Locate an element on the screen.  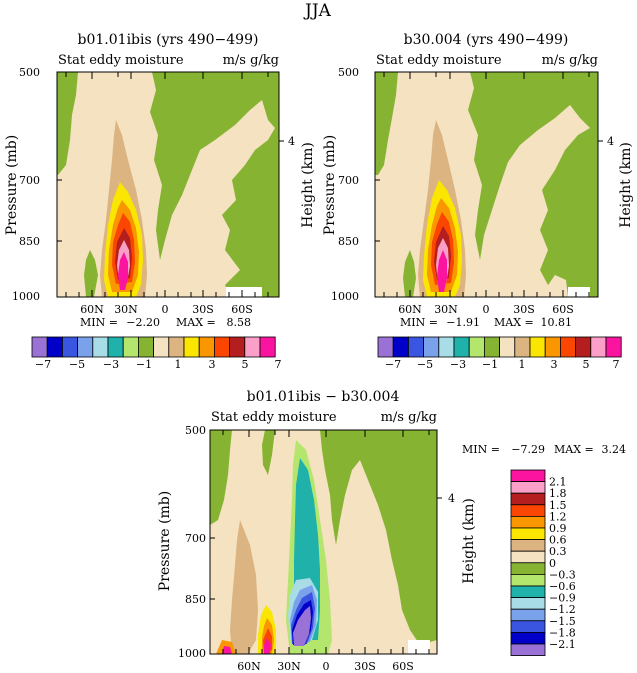
panel-3-colorbar-label-6: 0.3 is located at coordinates (558, 551).